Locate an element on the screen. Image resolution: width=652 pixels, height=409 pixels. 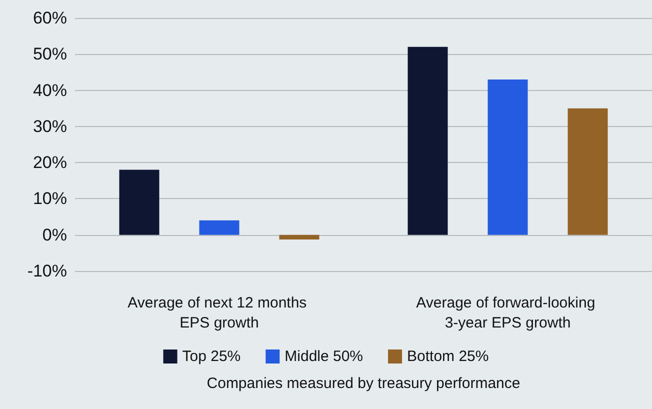
y-tick-label: 50% is located at coordinates (49, 54).